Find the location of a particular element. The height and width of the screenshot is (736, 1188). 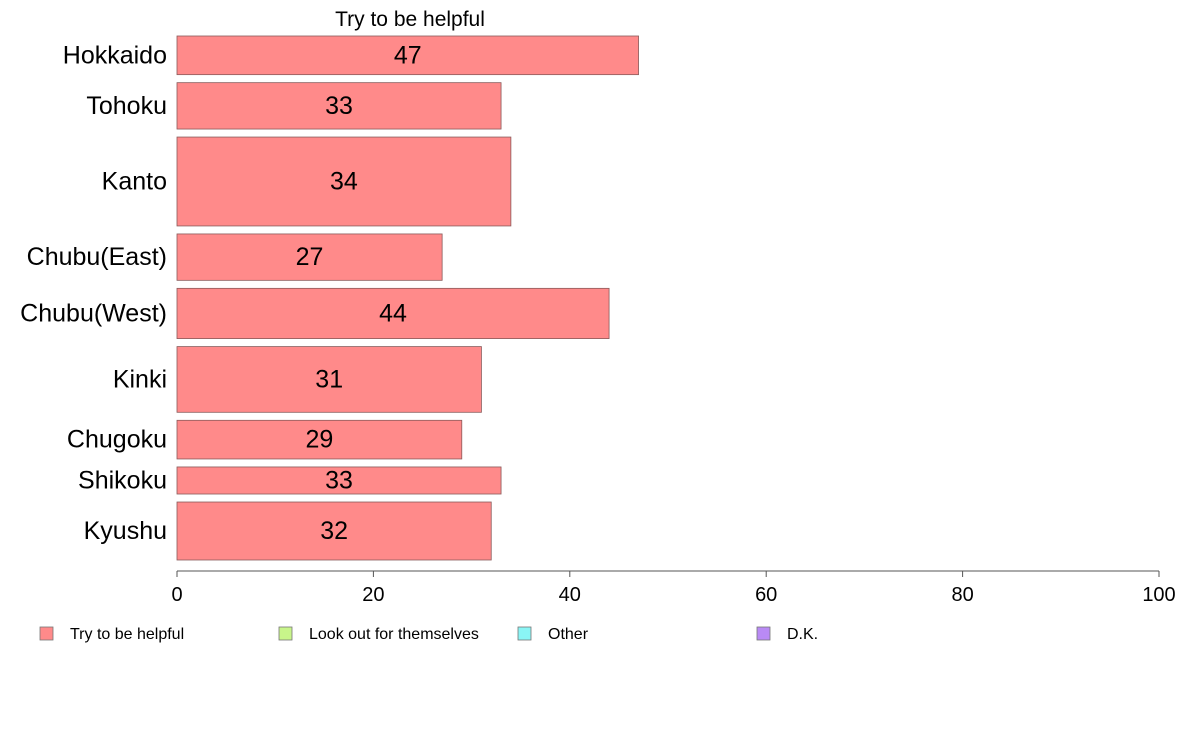

legend-label: D.K. is located at coordinates (802, 634).